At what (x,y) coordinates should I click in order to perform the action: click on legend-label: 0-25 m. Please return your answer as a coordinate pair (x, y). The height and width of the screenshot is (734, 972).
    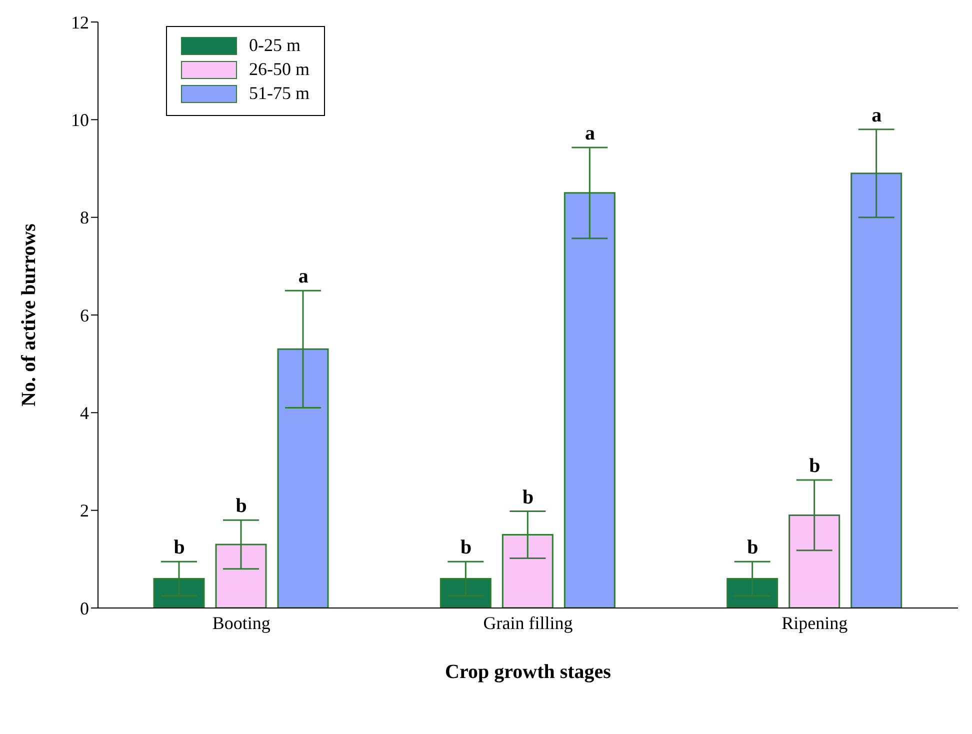
    Looking at the image, I should click on (275, 45).